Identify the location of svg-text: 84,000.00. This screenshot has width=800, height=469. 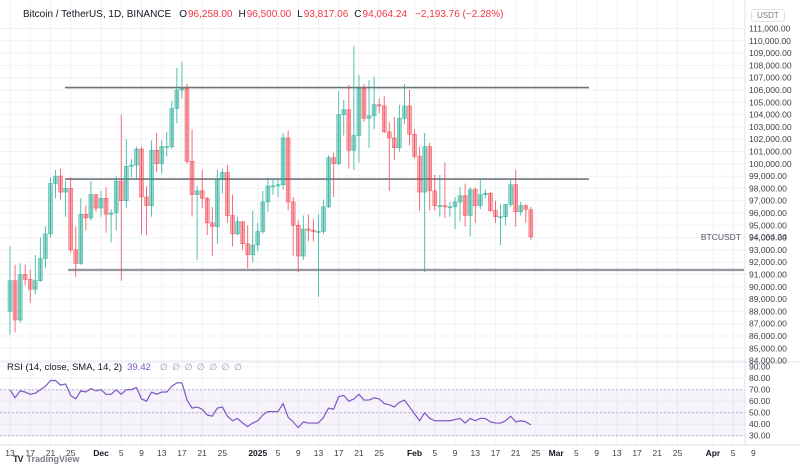
(768, 361).